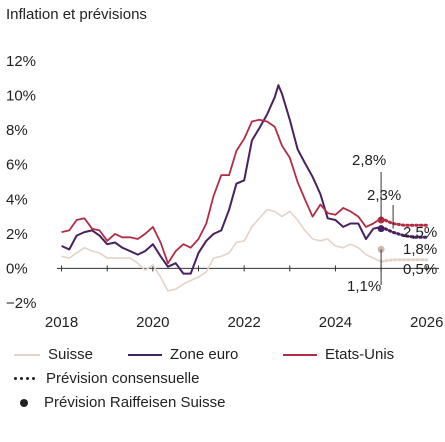 The width and height of the screenshot is (445, 442). I want to click on y-axis-ticks: −2% 0% 2% 4% 6% 8% 10% 12%, so click(21, 182).